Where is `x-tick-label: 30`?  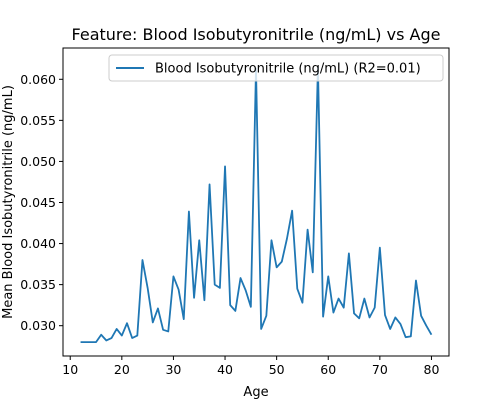
x-tick-label: 30 is located at coordinates (173, 369).